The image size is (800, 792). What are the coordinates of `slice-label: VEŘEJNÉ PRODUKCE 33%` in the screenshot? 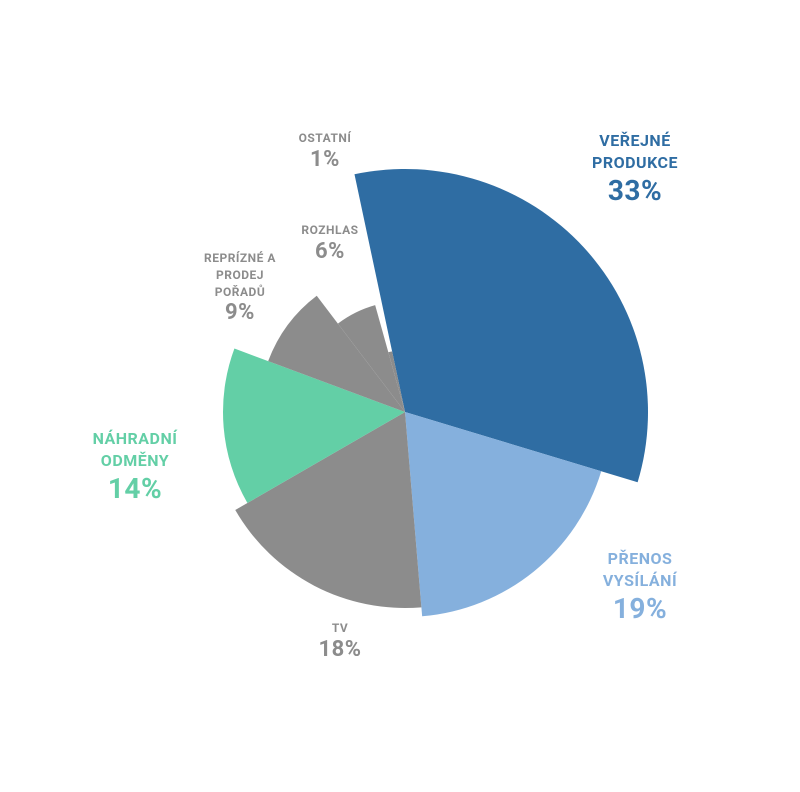 It's located at (635, 168).